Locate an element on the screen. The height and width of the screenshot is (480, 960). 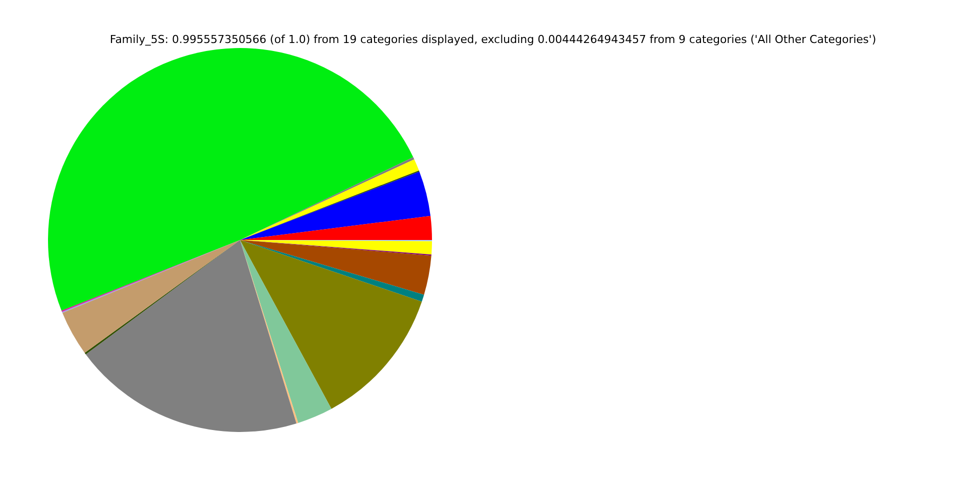
text: Family_5S: 0.995557350566 (of 1.0) from 19 categories displayed, excluding 0.00444264943457 from 9 categories ('All Other Categories') is located at coordinates (493, 39).